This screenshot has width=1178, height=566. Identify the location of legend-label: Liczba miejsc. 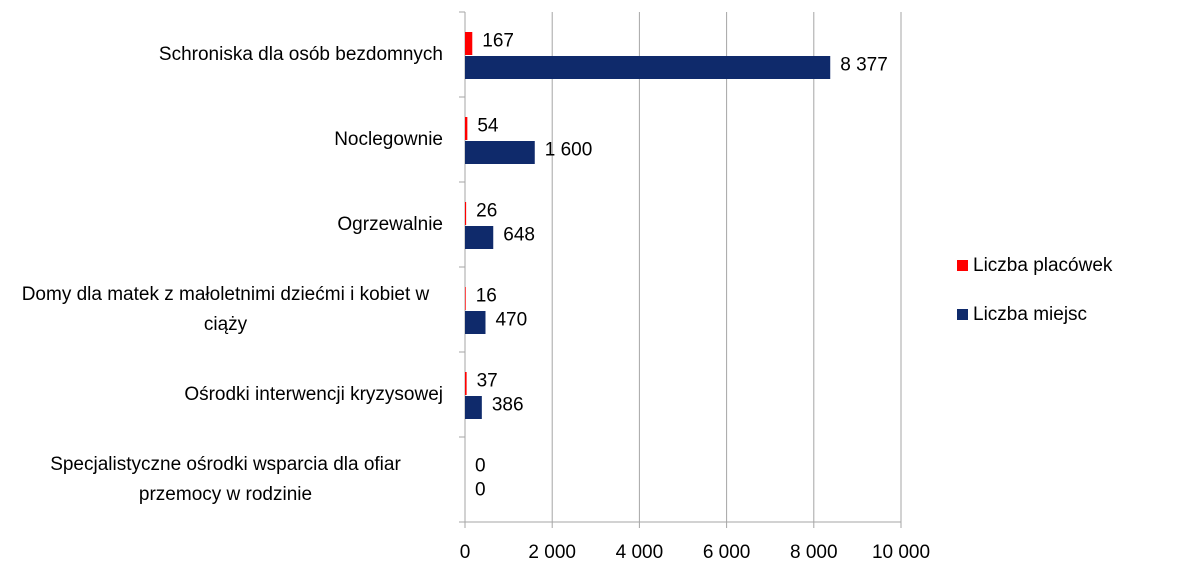
(1030, 314).